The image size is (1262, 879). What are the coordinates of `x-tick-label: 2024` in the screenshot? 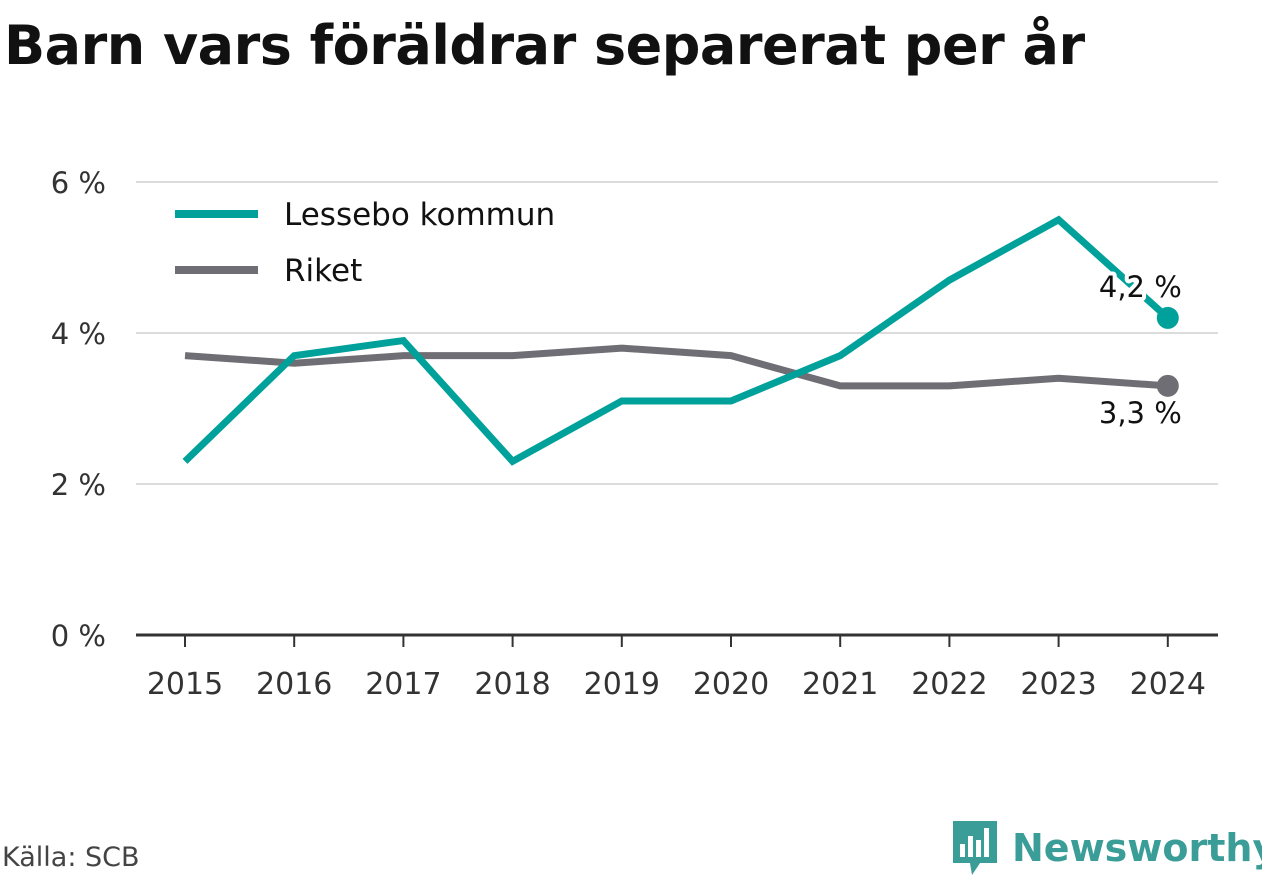 It's located at (1168, 684).